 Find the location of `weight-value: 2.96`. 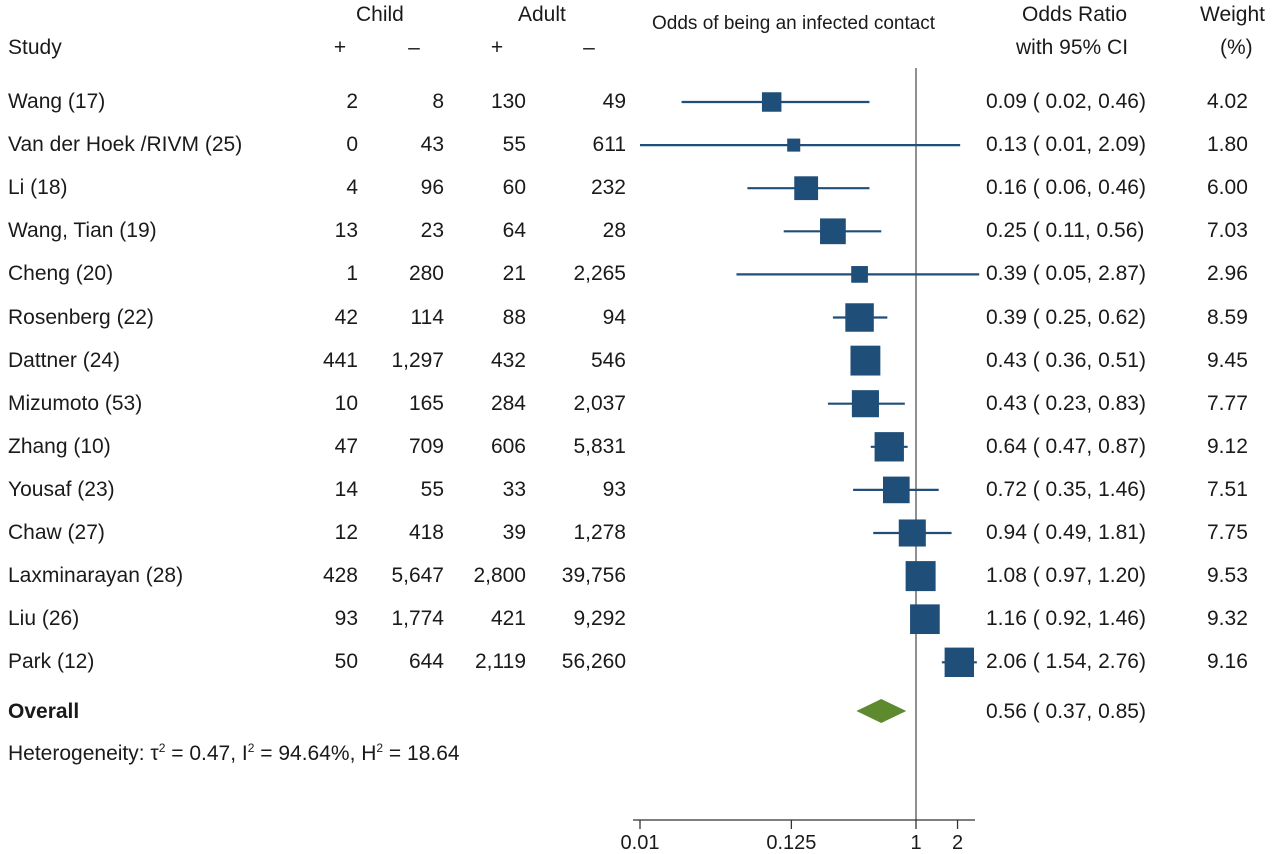

weight-value: 2.96 is located at coordinates (1227, 274).